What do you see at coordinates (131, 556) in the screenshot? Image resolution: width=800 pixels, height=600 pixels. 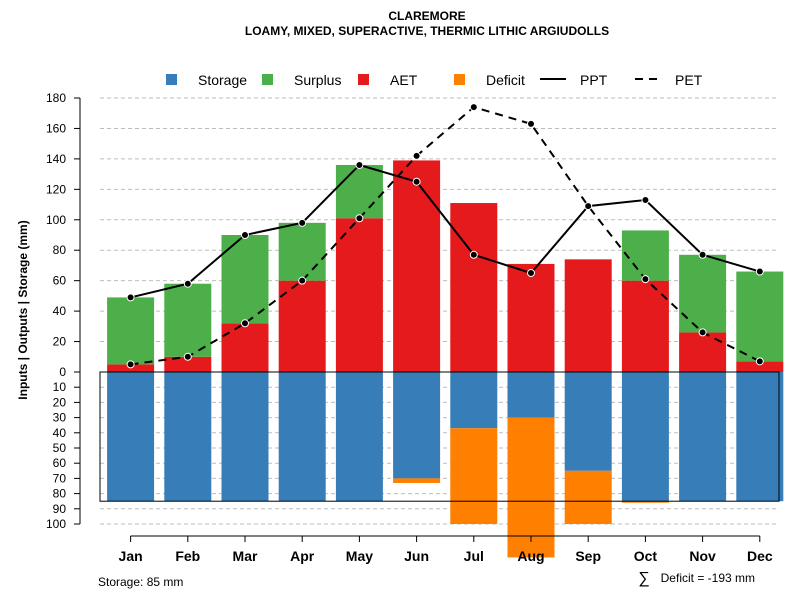 I see `x-tick-label: Jan` at bounding box center [131, 556].